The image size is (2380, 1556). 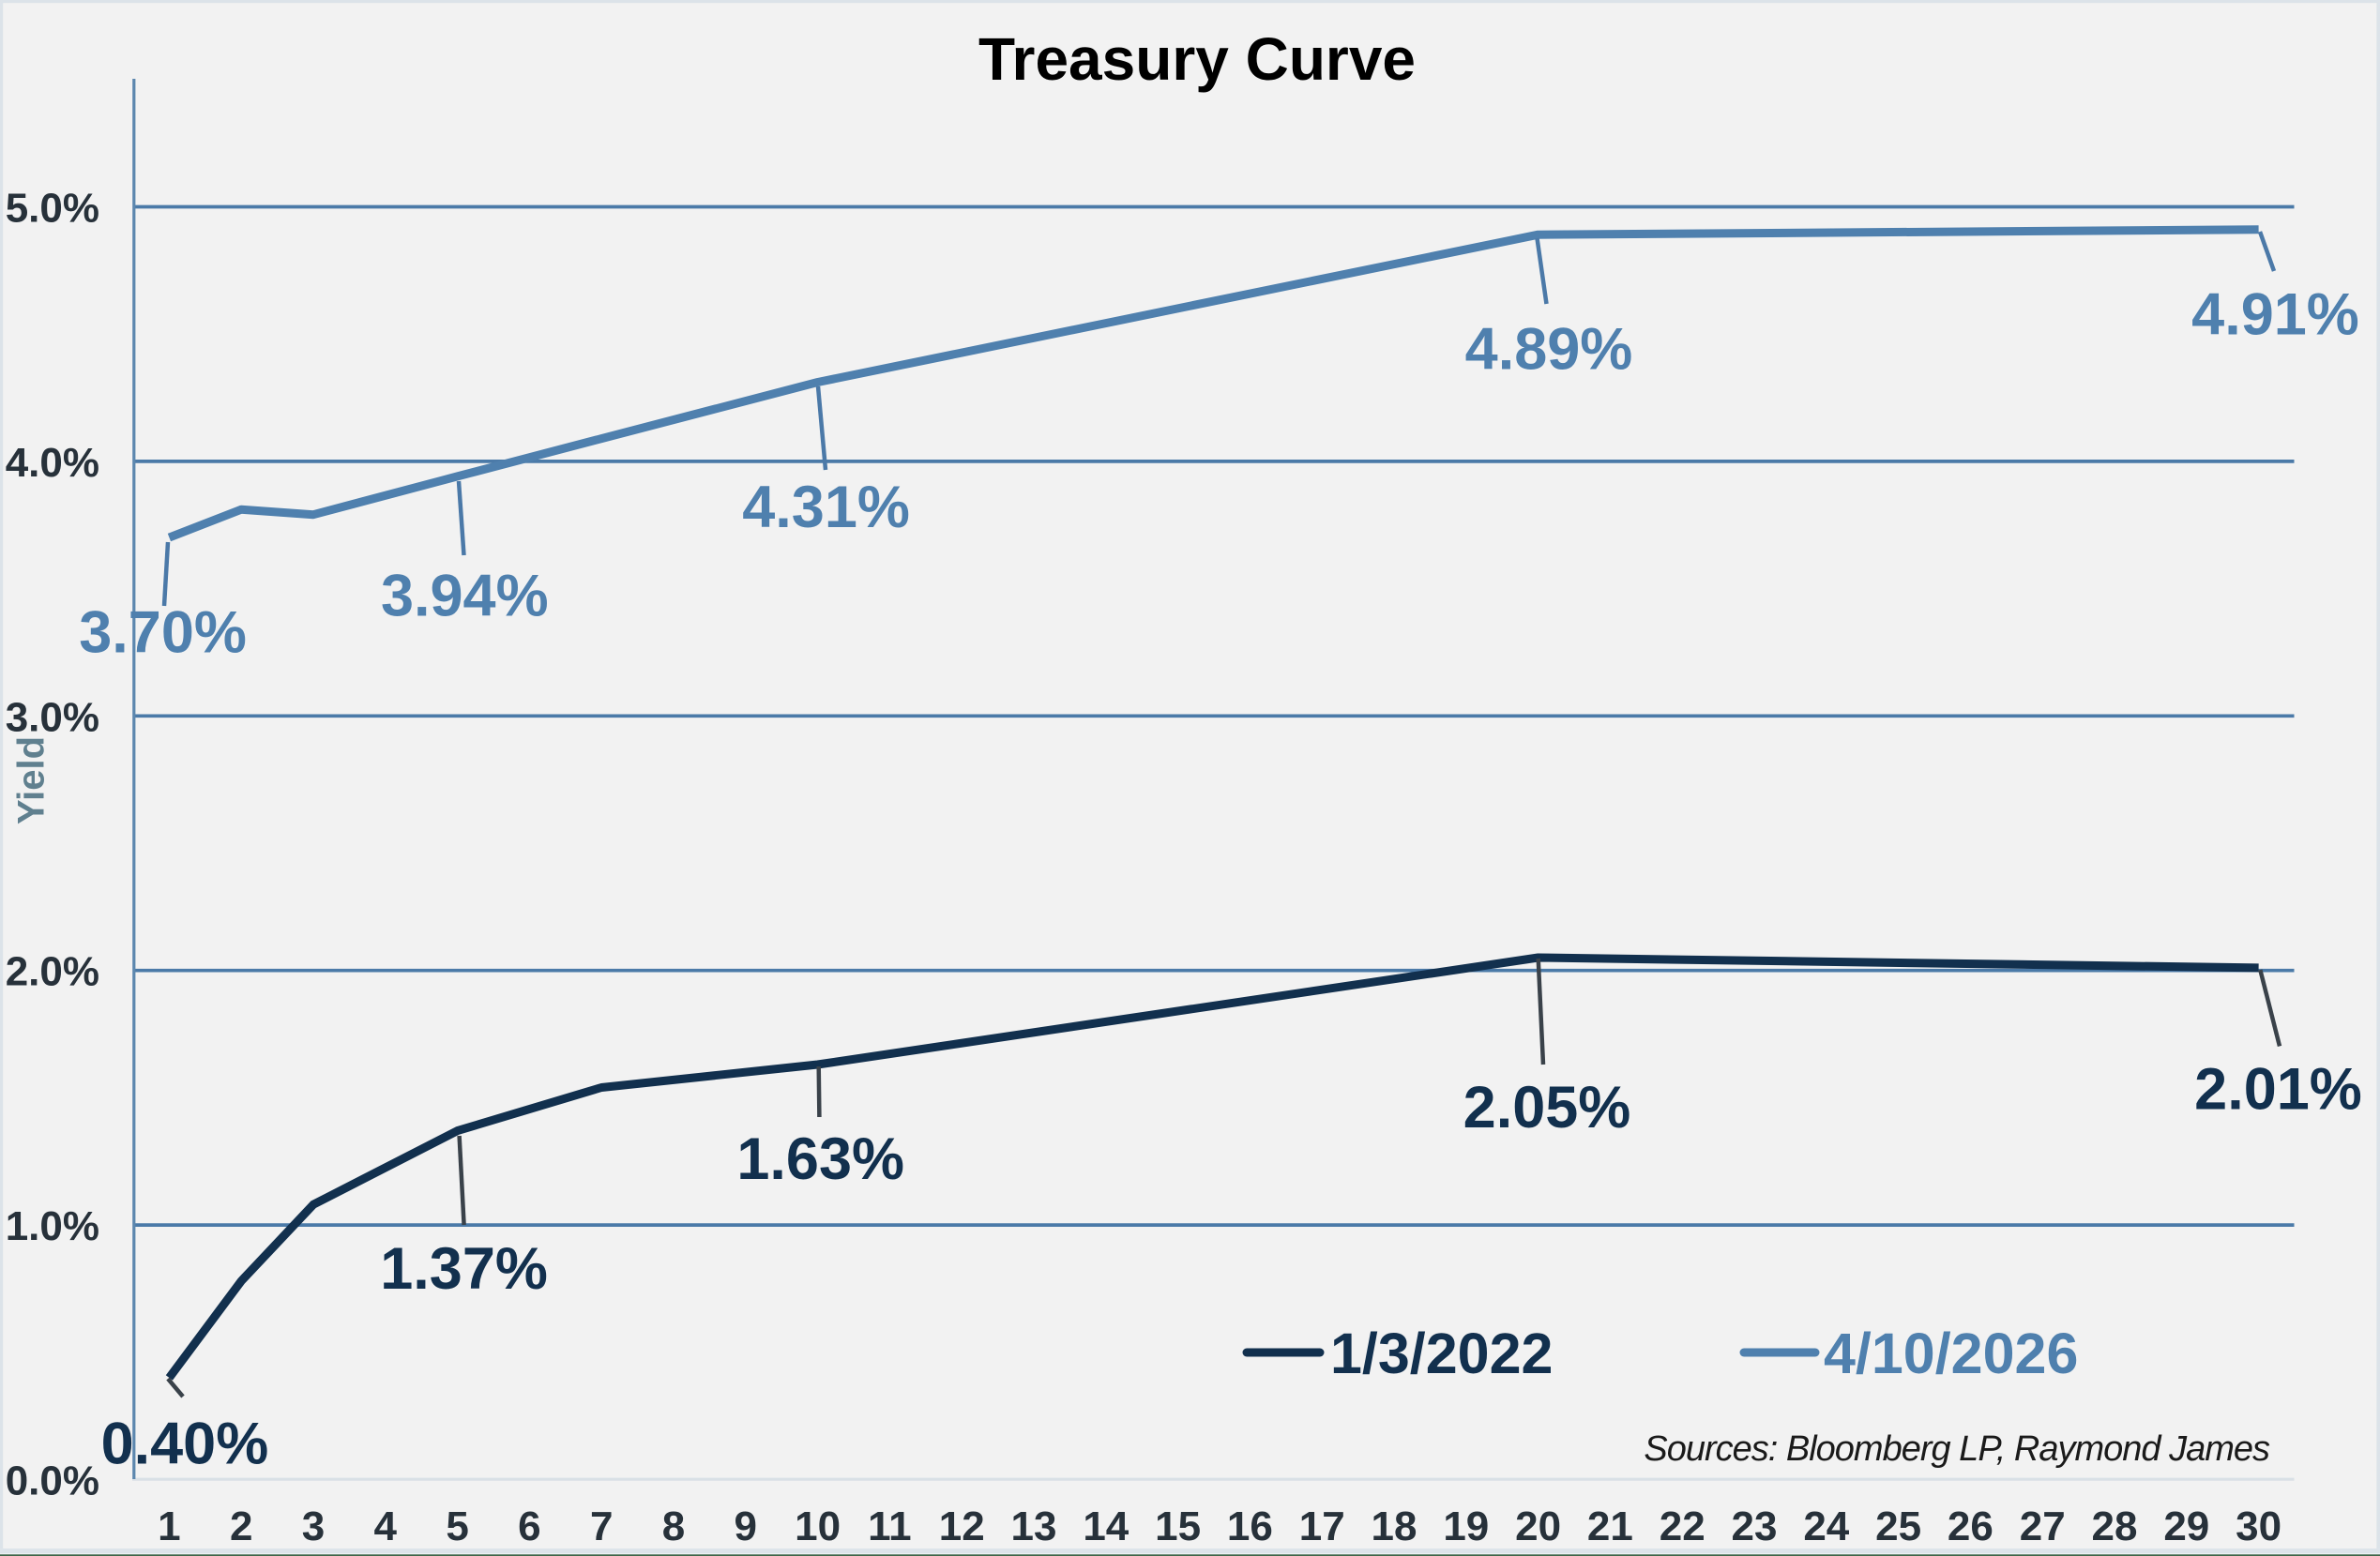 What do you see at coordinates (1322, 1526) in the screenshot?
I see `svg-text: 17` at bounding box center [1322, 1526].